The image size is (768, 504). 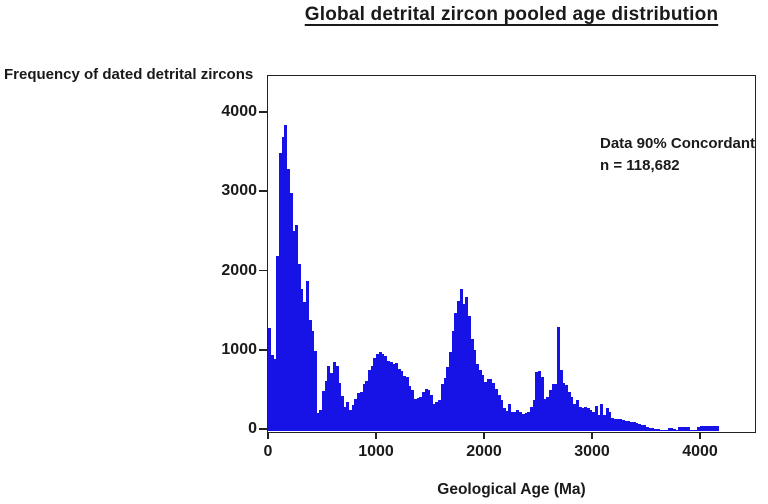 What do you see at coordinates (129, 74) in the screenshot?
I see `y-axis-title: Frequency of dated detrital zircons` at bounding box center [129, 74].